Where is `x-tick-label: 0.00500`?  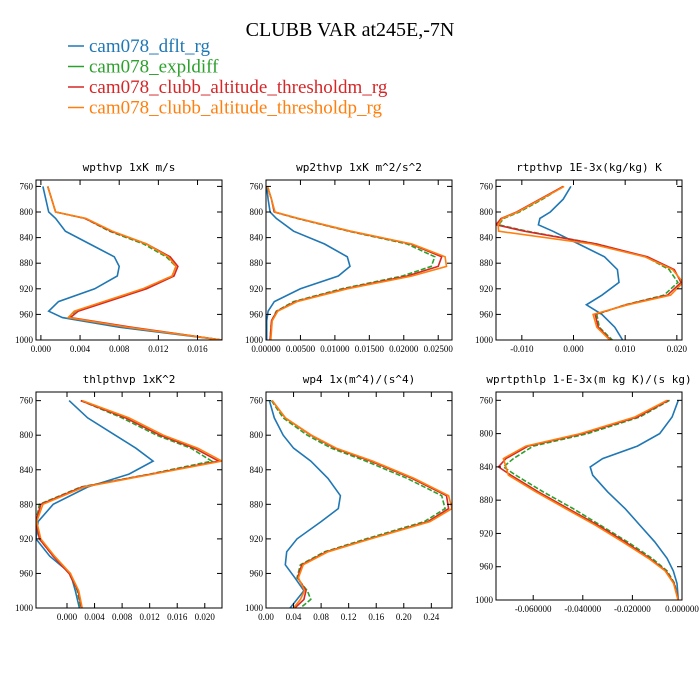
x-tick-label: 0.00500 is located at coordinates (301, 349).